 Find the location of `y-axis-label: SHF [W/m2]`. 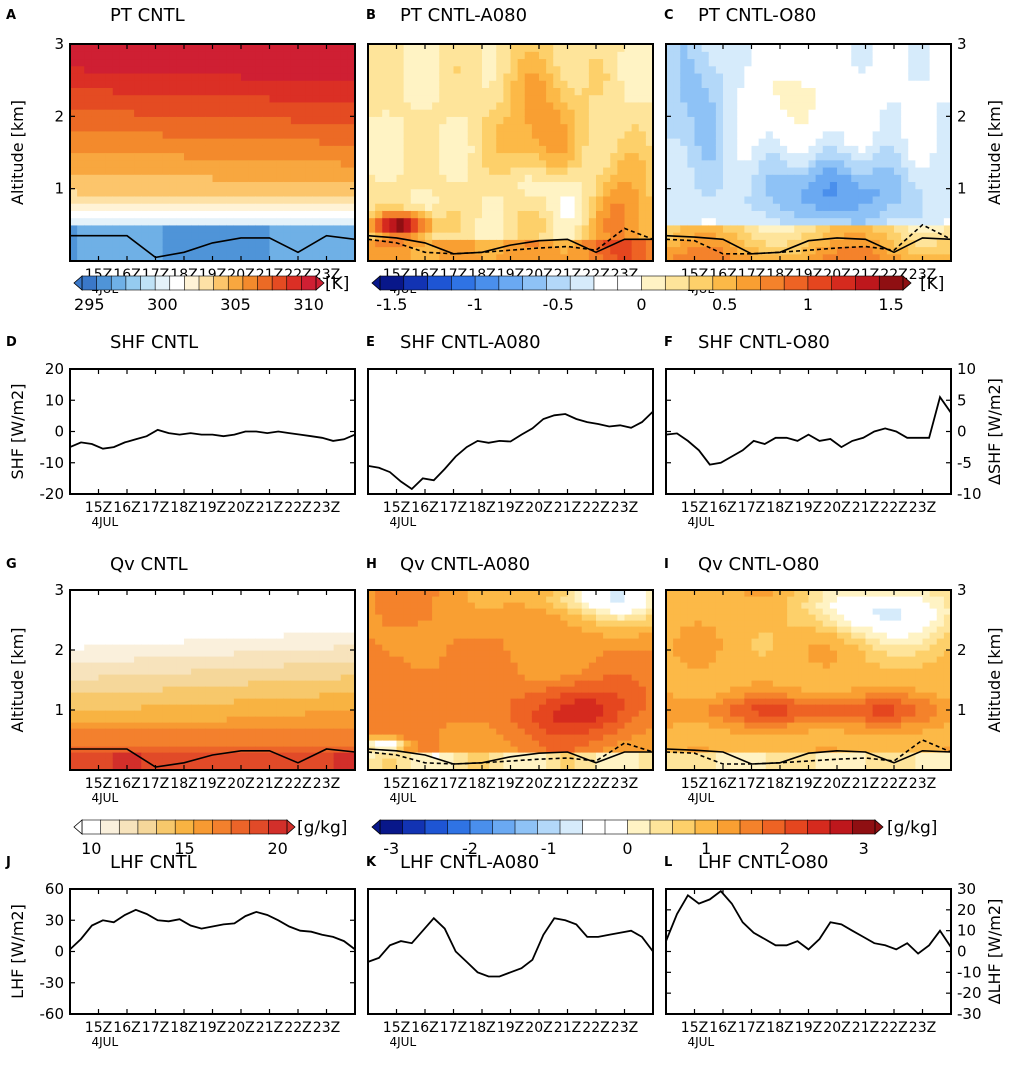

y-axis-label: SHF [W/m2] is located at coordinates (17, 432).